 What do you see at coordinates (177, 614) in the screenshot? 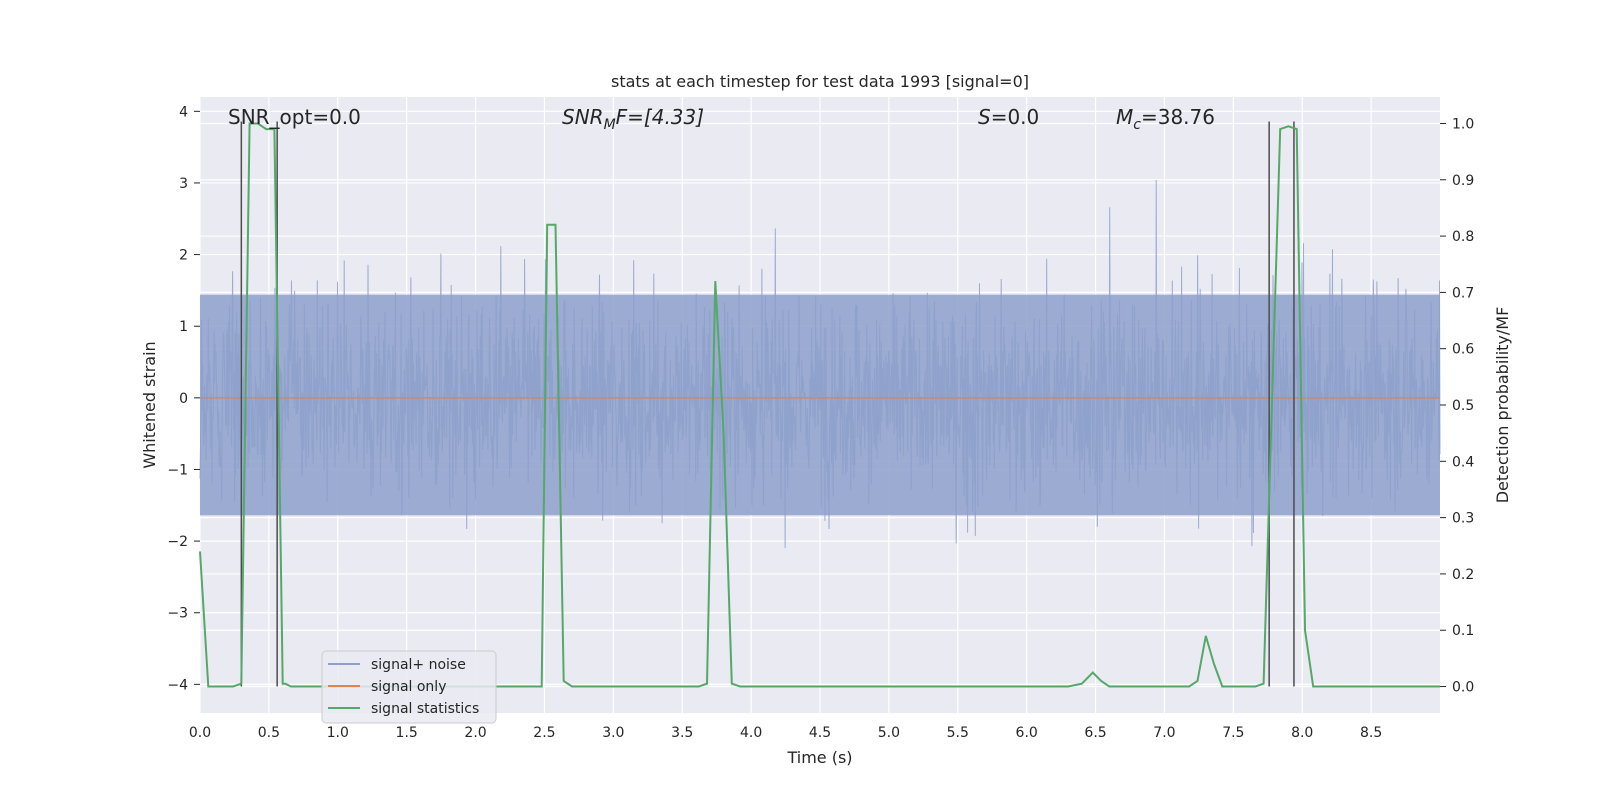
I see `y-tick-label: −3` at bounding box center [177, 614].